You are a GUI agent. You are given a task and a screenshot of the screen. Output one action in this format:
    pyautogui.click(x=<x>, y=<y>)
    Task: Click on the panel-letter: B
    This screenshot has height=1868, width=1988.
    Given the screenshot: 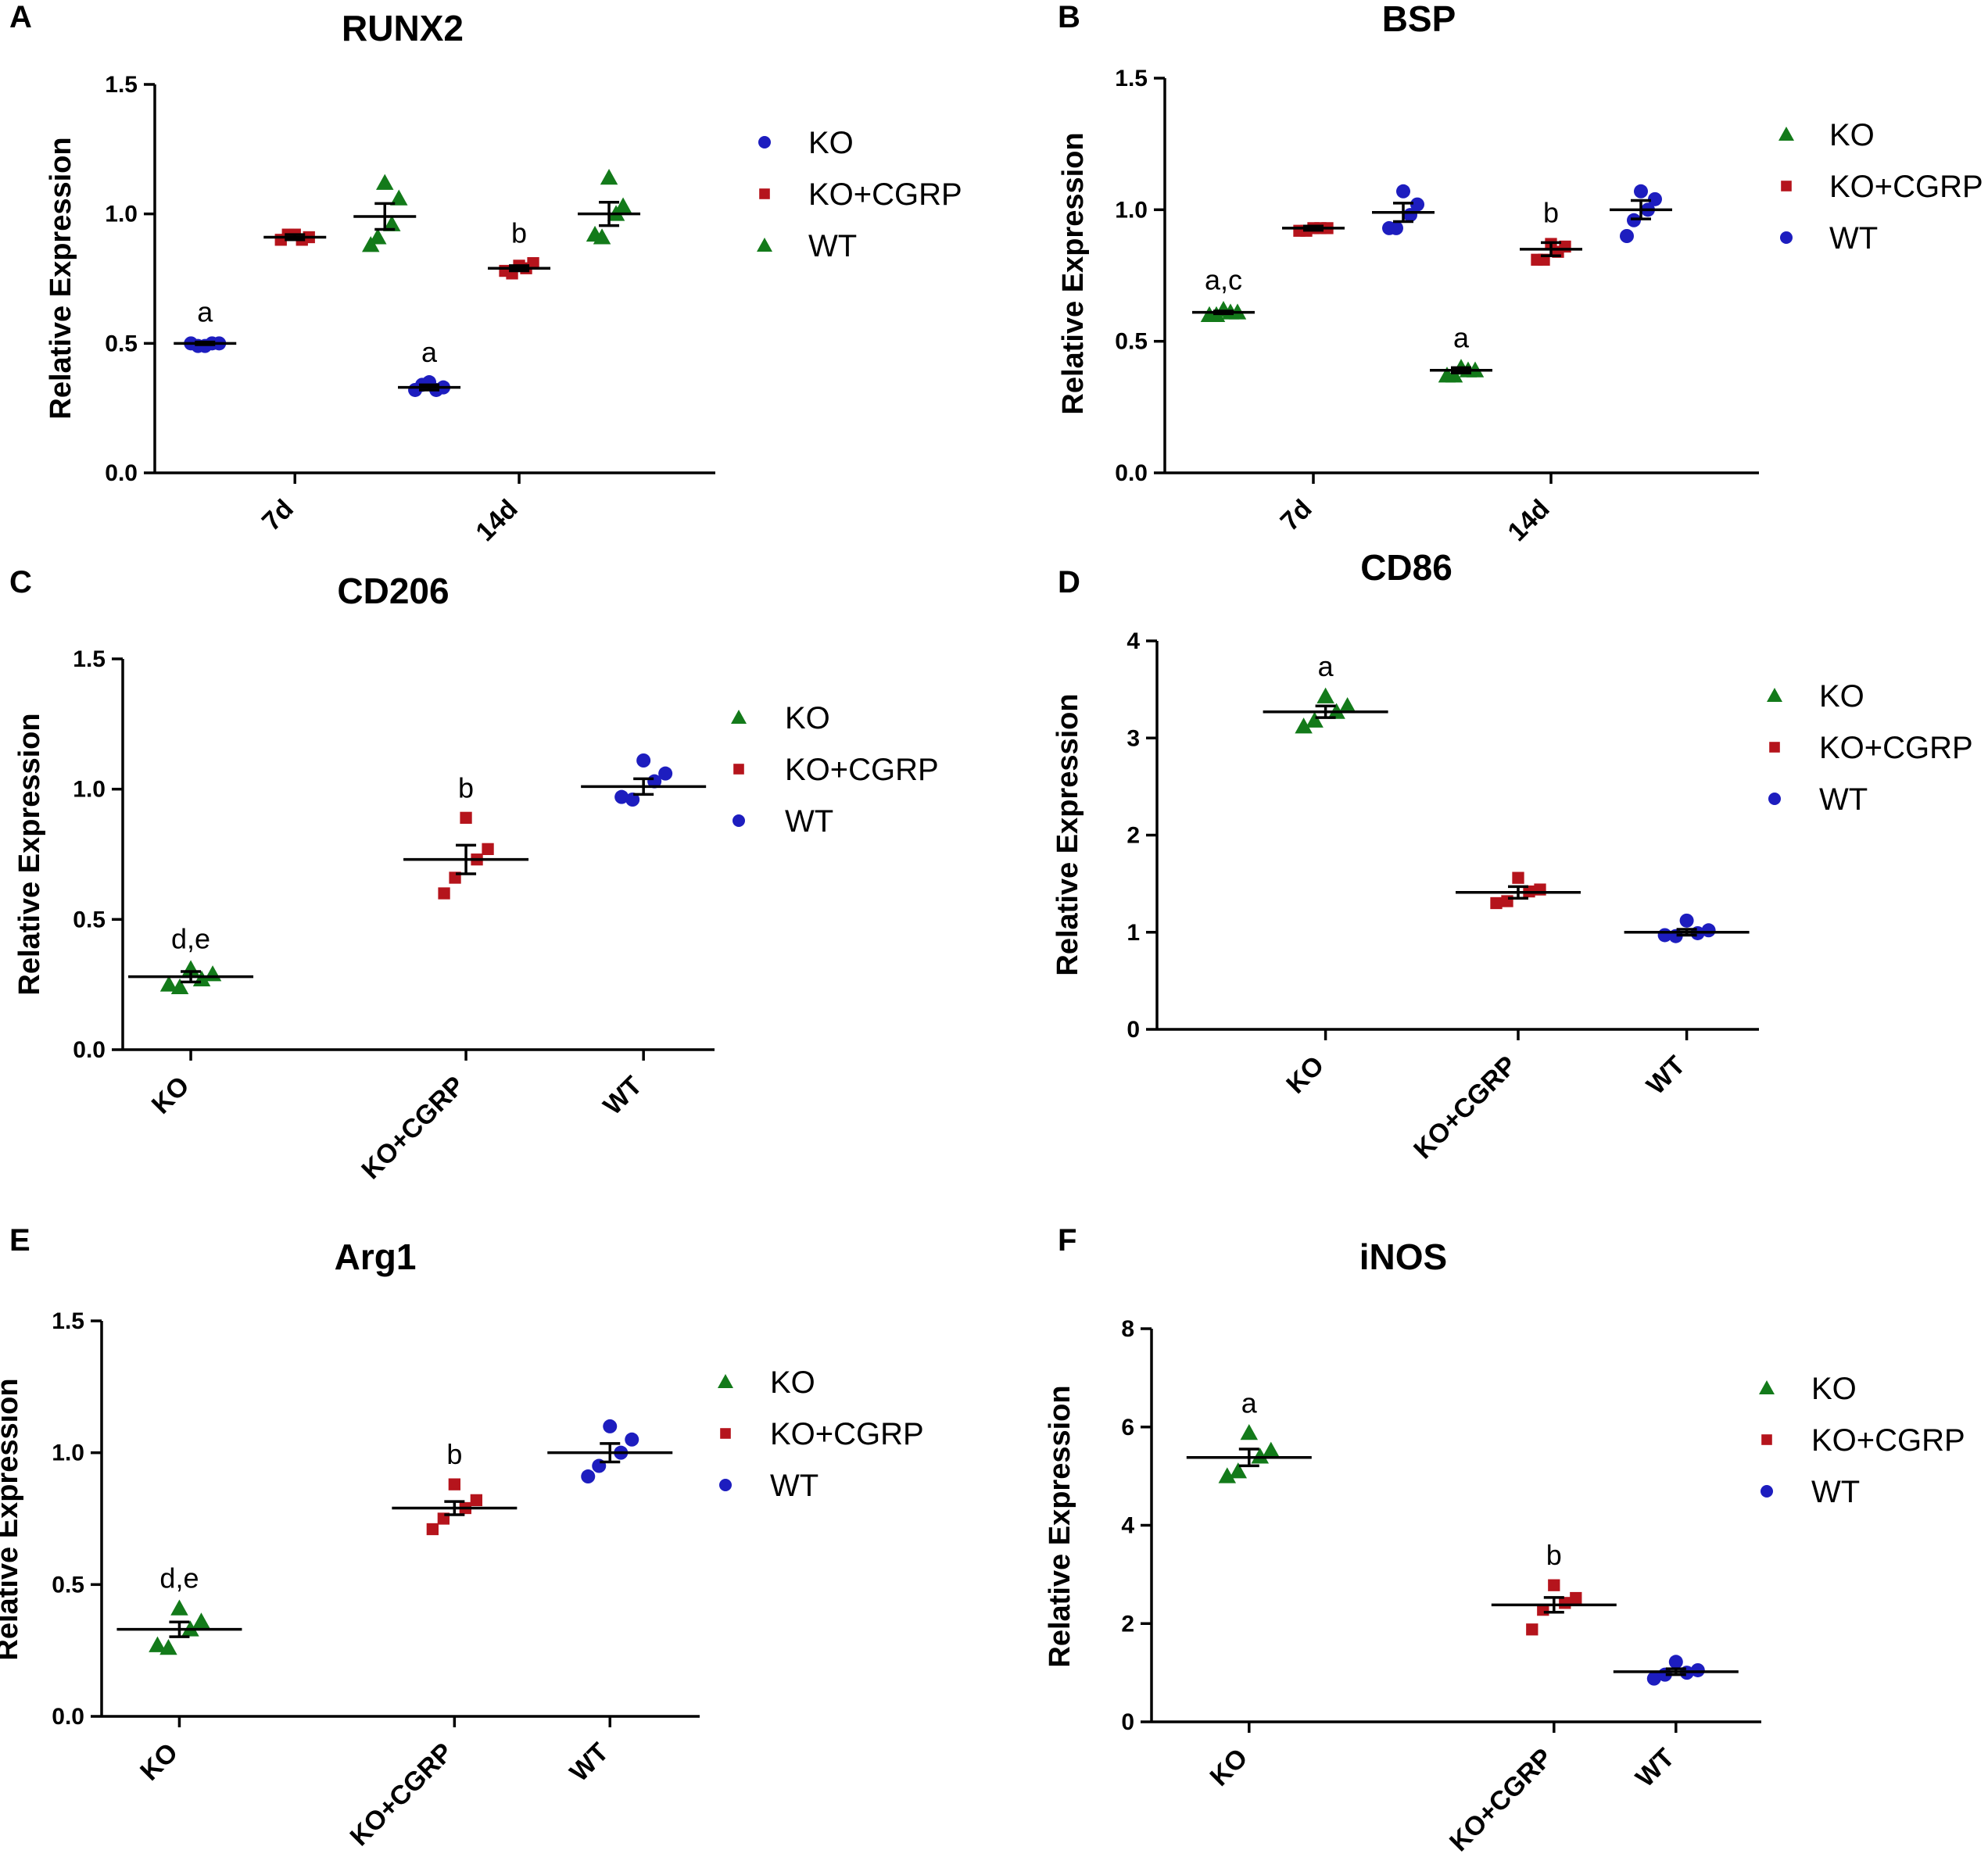 What is the action you would take?
    pyautogui.click(x=1069, y=17)
    